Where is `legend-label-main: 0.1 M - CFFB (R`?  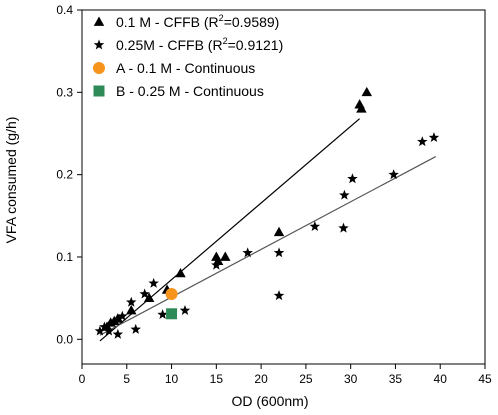 legend-label-main: 0.1 M - CFFB (R is located at coordinates (167, 22).